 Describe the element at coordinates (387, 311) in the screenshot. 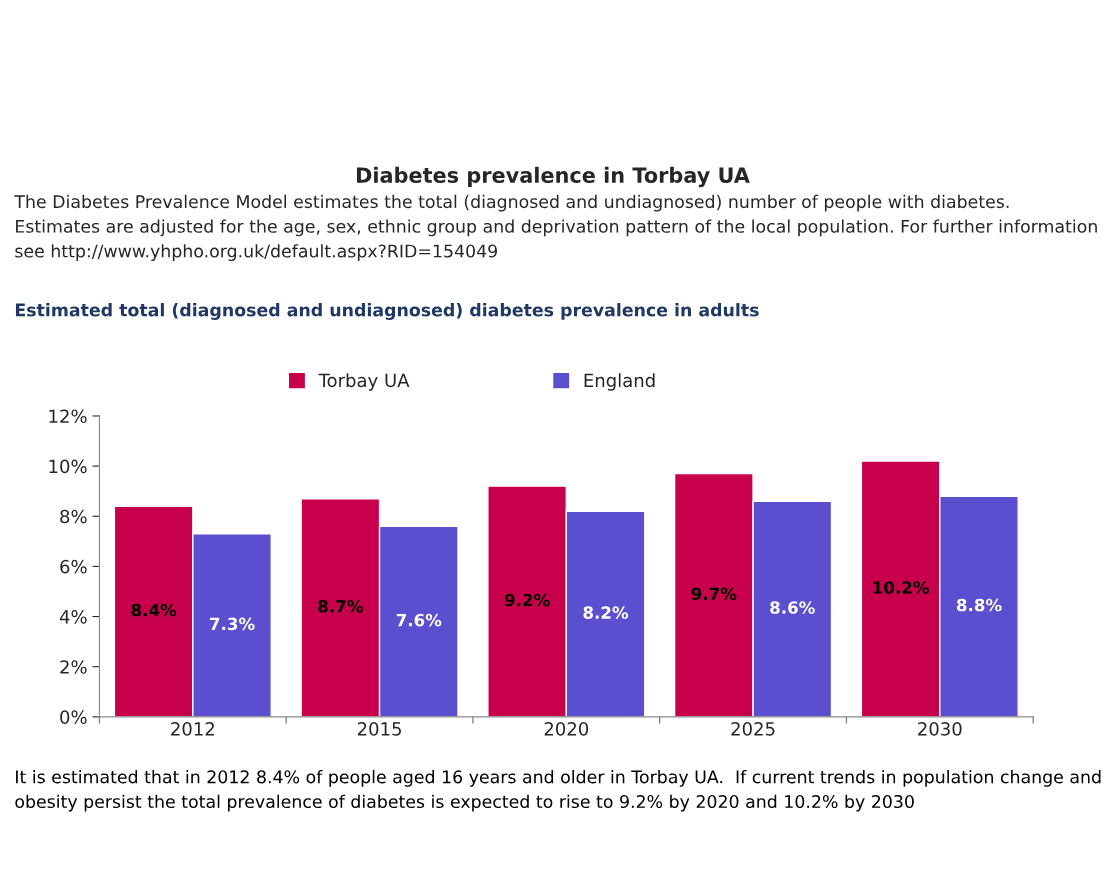

I see `text: Estimated total (diagnosed and undiagnosed) diabetes prevalence in adults` at that location.